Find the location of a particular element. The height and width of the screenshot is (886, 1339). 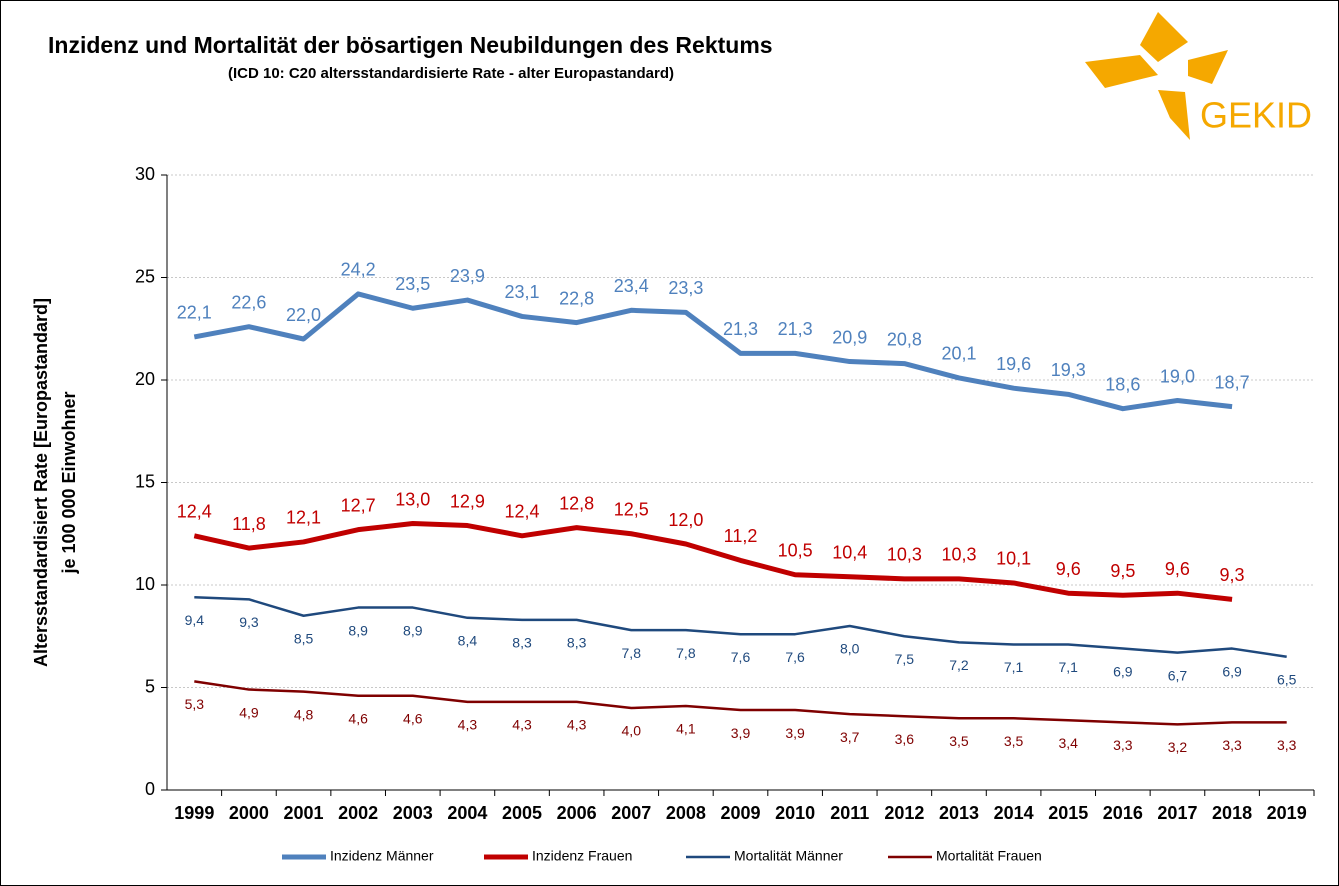

x-tick-label: 2008 is located at coordinates (686, 813).